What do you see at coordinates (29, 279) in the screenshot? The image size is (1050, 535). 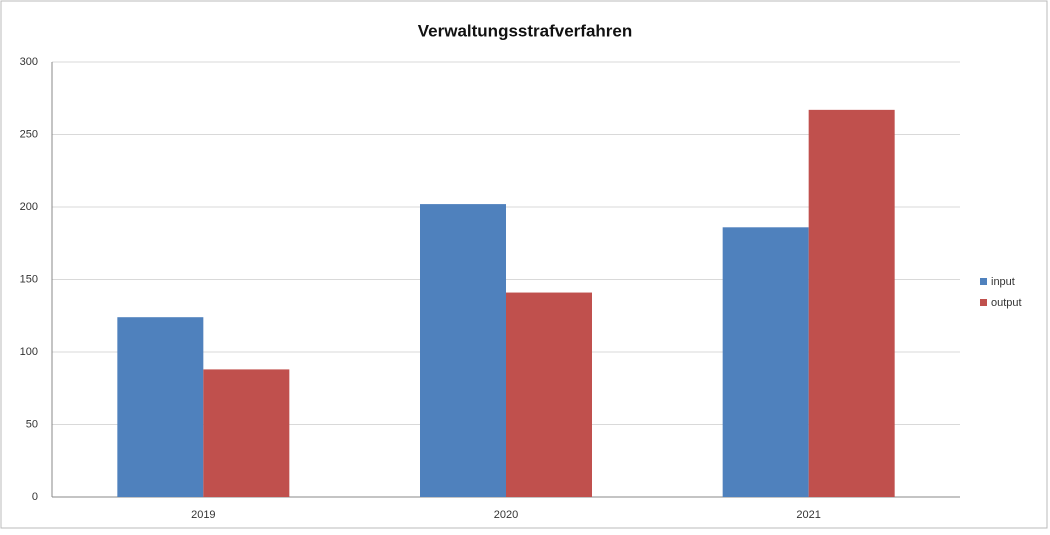 I see `y-tick-label: 150` at bounding box center [29, 279].